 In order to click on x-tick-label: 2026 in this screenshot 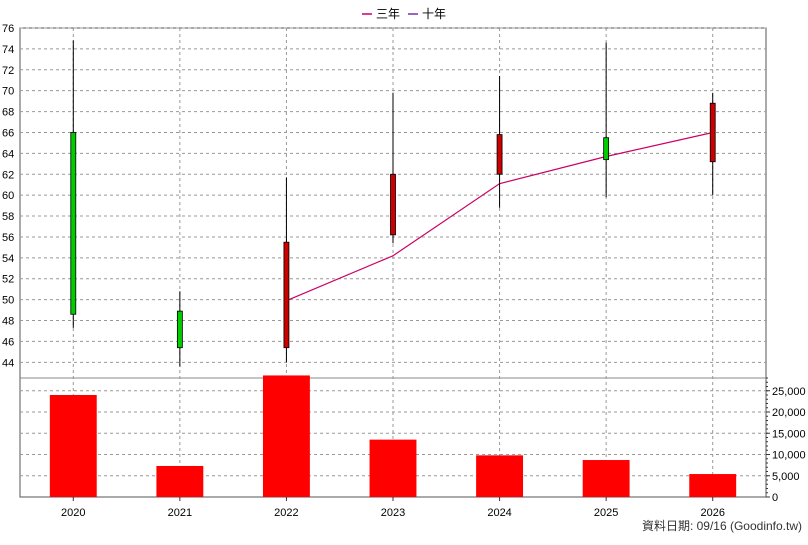, I will do `click(712, 513)`.